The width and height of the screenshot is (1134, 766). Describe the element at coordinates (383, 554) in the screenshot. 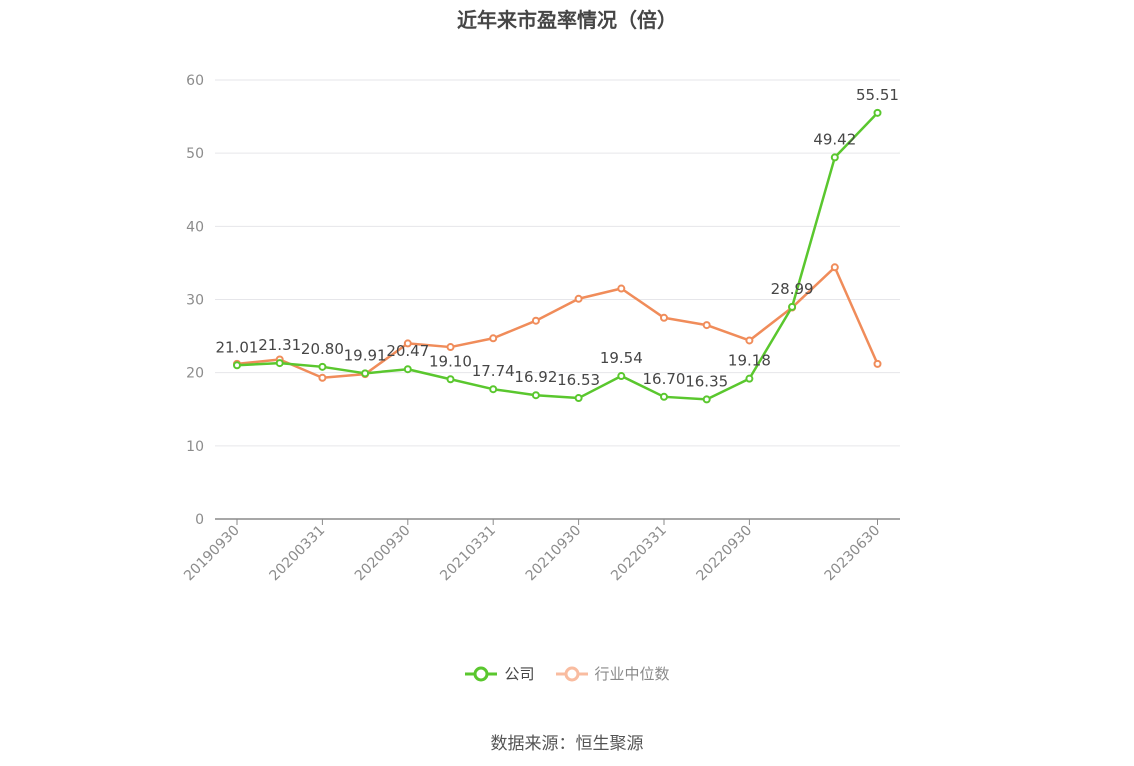

I see `x-tick-label: 20200930` at that location.